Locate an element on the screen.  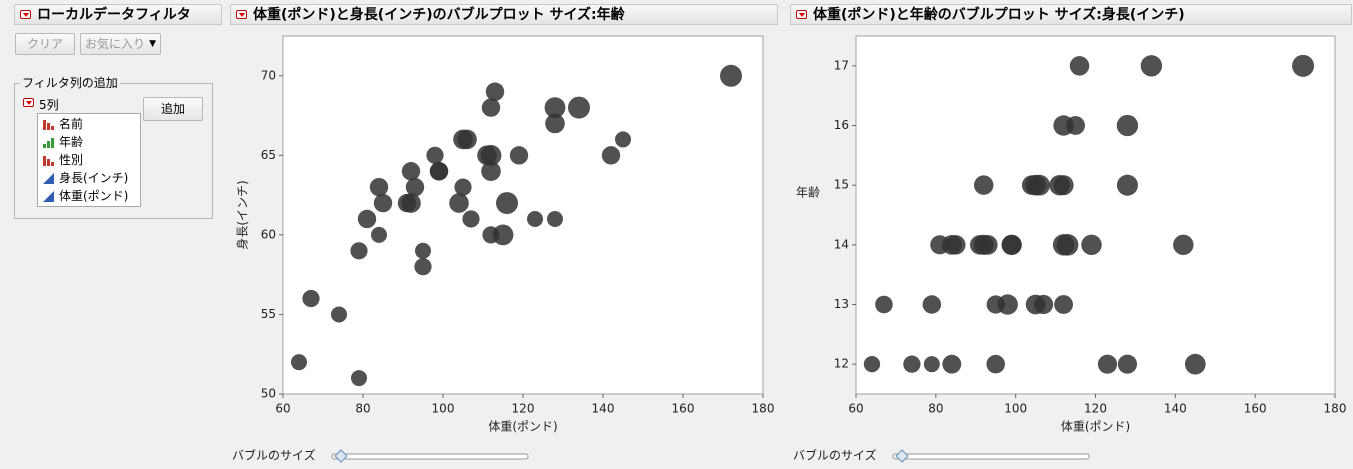
column-name: 性別 is located at coordinates (71, 160).